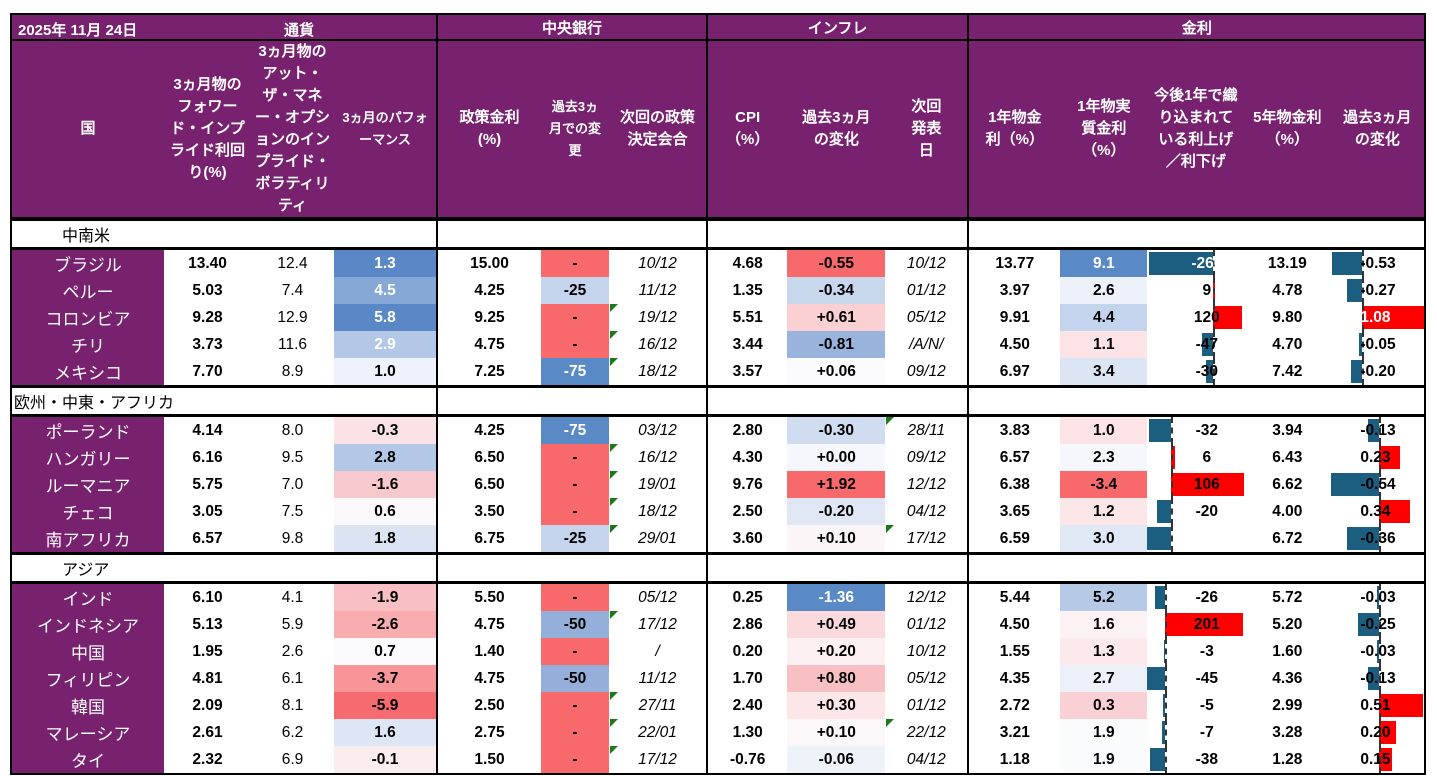  What do you see at coordinates (836, 511) in the screenshot?
I see `cell-cpichg: -0.20` at bounding box center [836, 511].